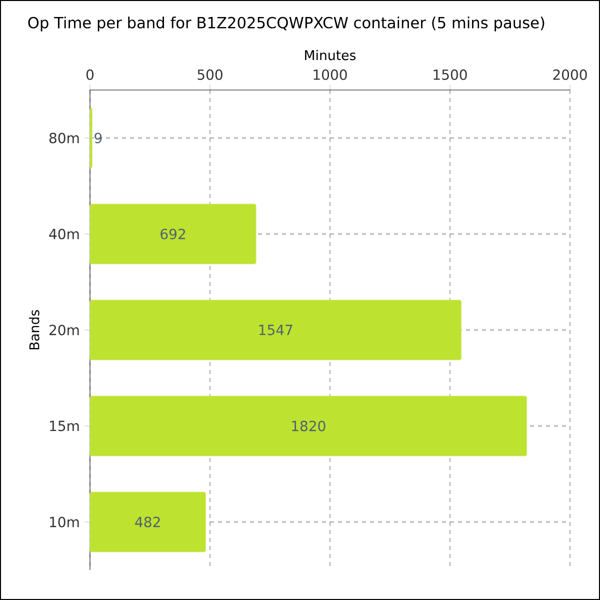 The image size is (600, 600). Describe the element at coordinates (286, 24) in the screenshot. I see `chart-title: Op Time per band for B1Z2025CQWPXCW container (5 mins pause)` at that location.